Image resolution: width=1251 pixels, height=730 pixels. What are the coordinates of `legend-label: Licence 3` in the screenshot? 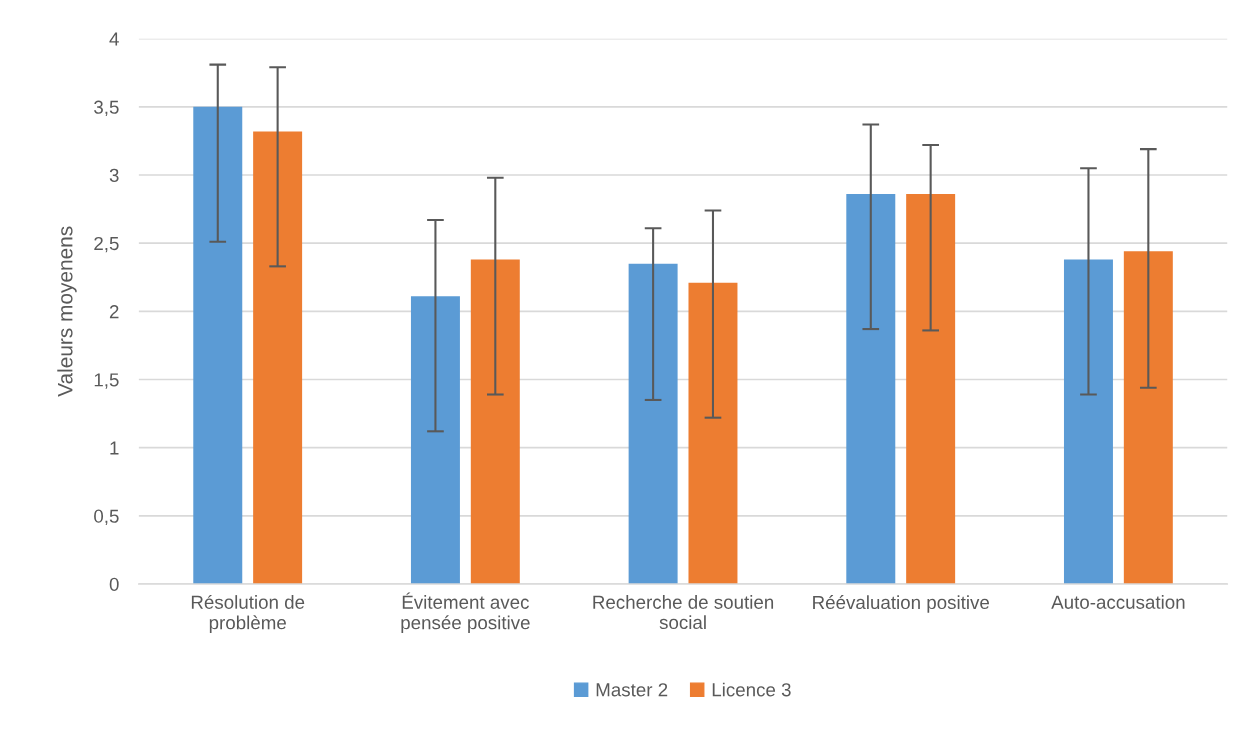 It's located at (751, 689).